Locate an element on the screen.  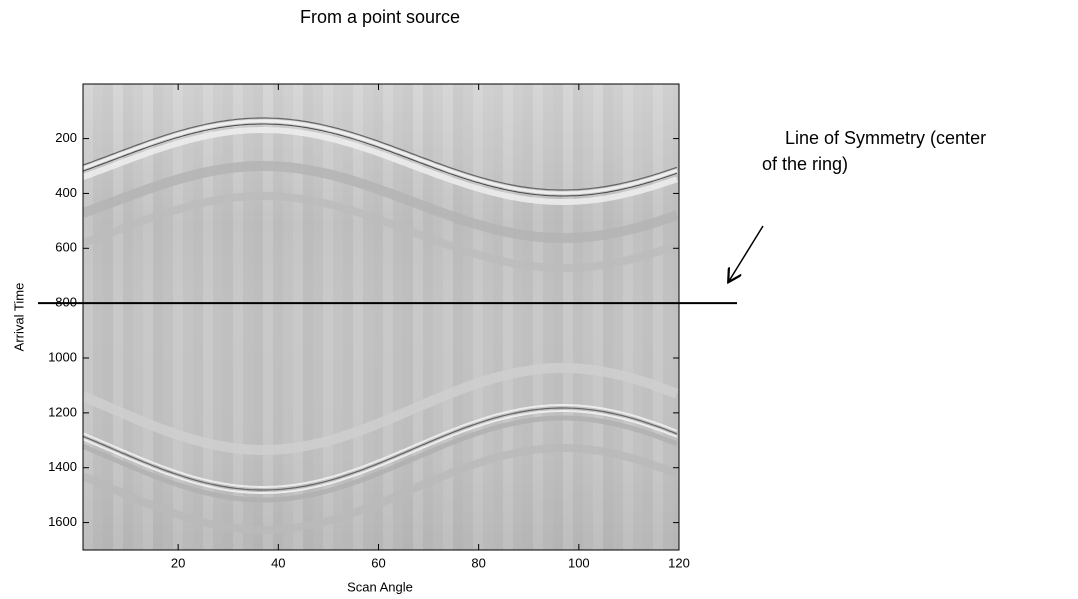
x-tick-label: 20 is located at coordinates (178, 562).